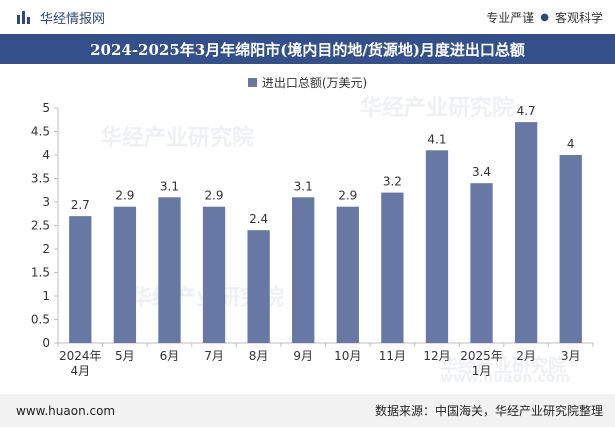 The height and width of the screenshot is (427, 615). What do you see at coordinates (80, 371) in the screenshot?
I see `x-tick-label-line: 4月` at bounding box center [80, 371].